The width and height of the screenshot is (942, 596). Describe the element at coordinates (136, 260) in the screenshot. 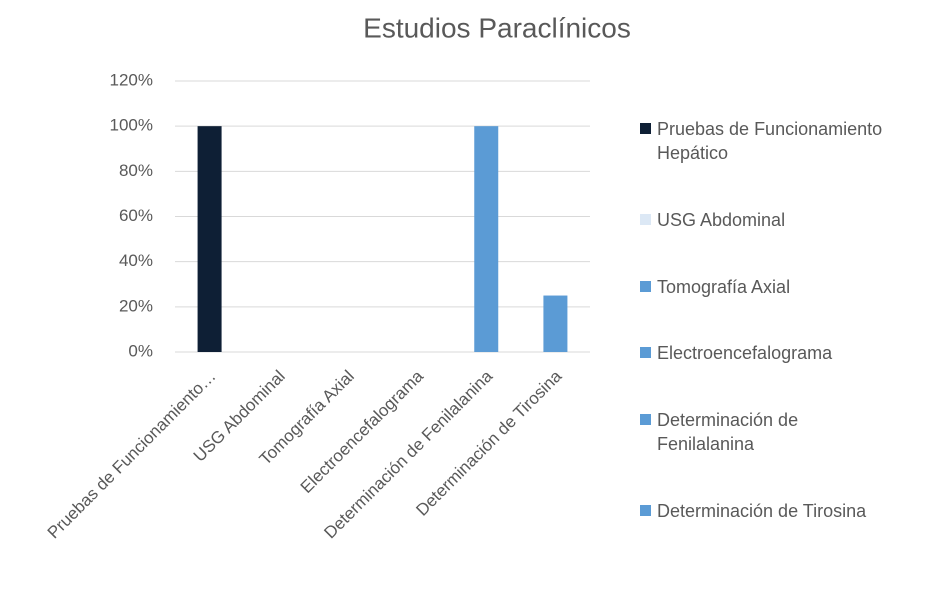

I see `y-tick-label: 40%` at that location.